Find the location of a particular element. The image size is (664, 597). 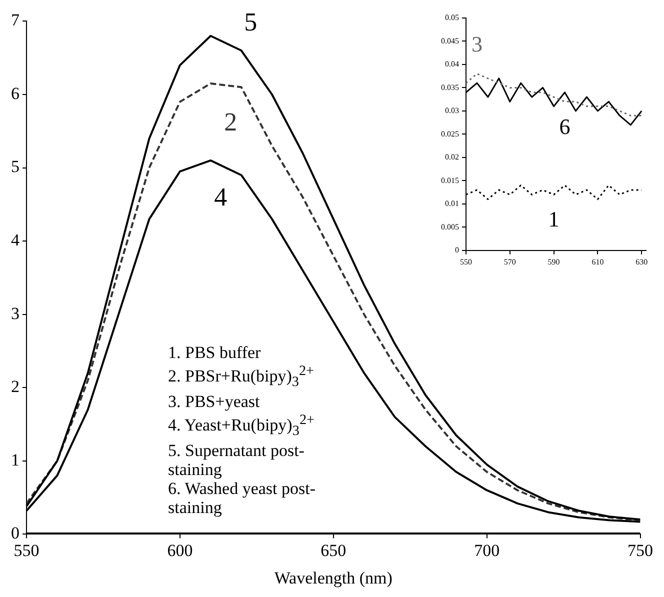

series-label: 1 is located at coordinates (554, 219).